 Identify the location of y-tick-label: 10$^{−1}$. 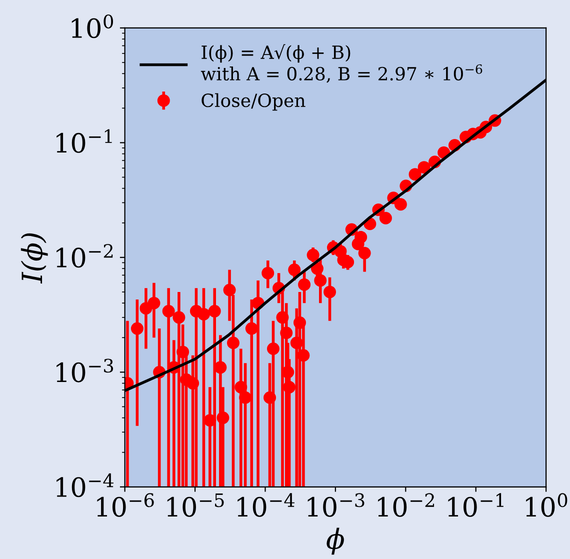
(84, 141).